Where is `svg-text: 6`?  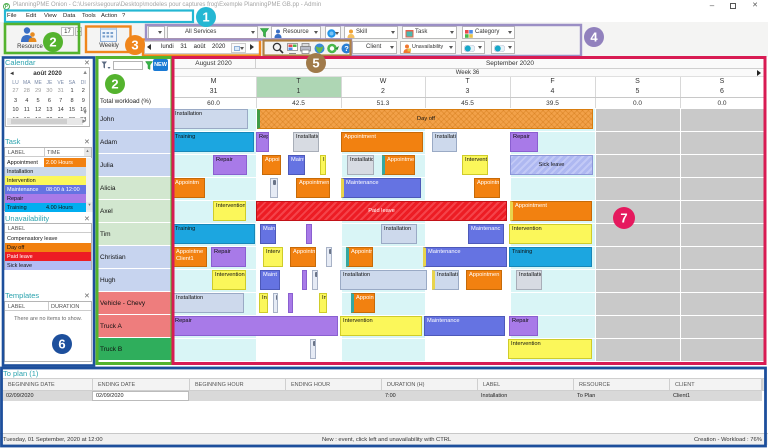
svg-text: 6 is located at coordinates (61, 344).